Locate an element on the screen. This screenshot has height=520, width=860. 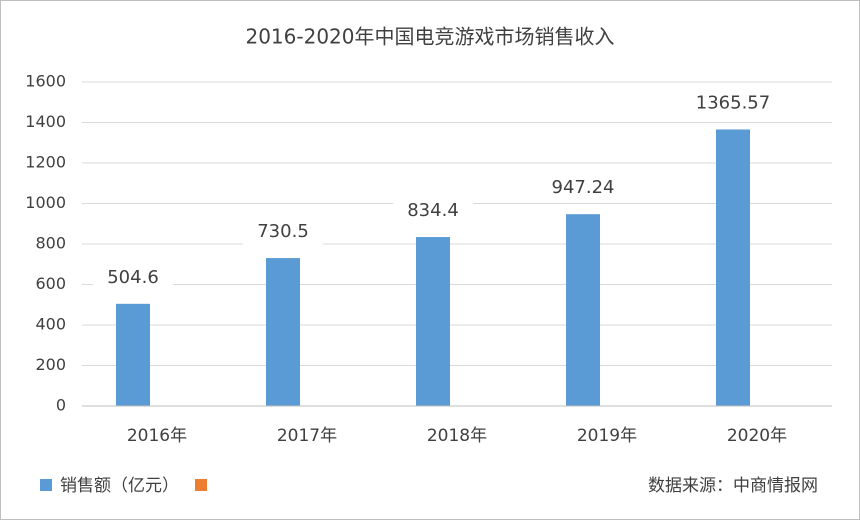
x-tick-label: 2018年 is located at coordinates (457, 436).